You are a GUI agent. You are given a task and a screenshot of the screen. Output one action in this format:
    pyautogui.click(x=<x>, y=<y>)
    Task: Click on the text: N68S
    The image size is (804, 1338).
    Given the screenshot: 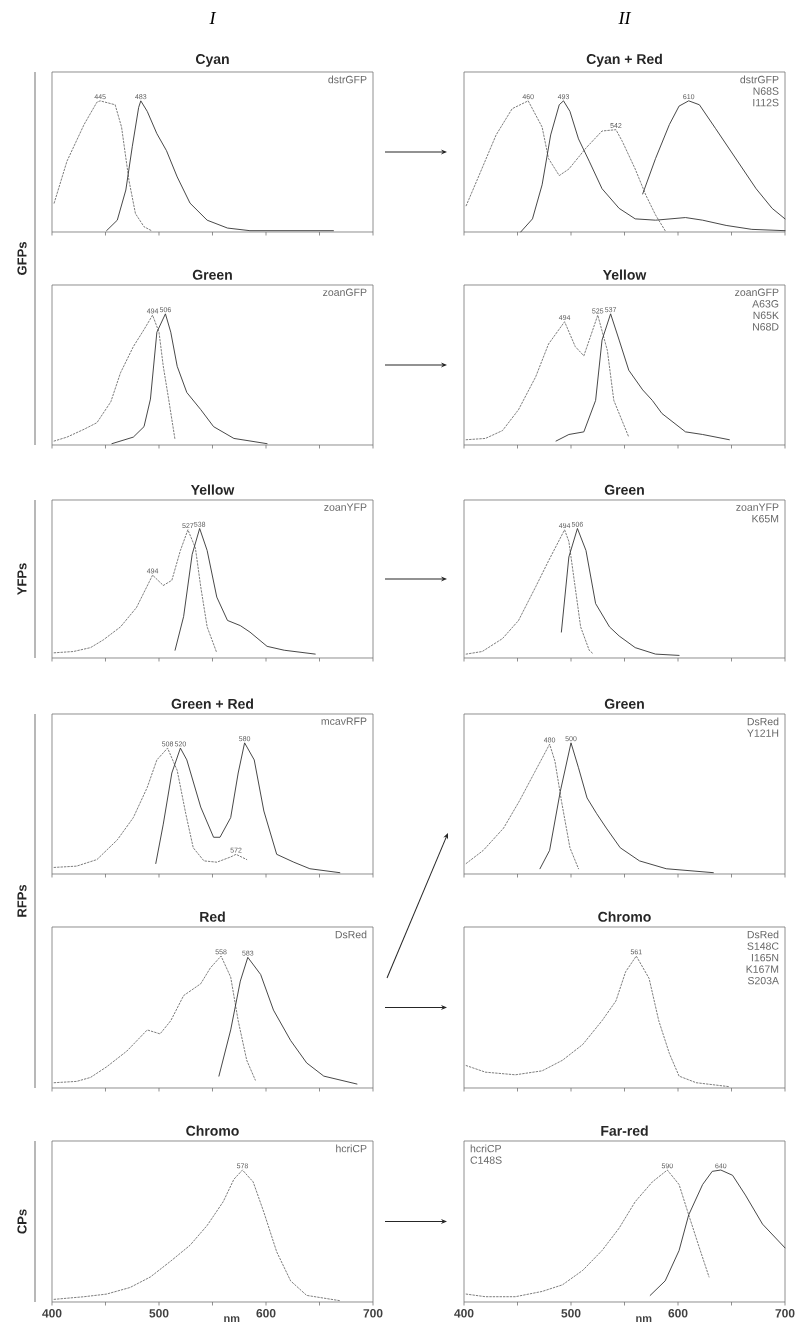 What is the action you would take?
    pyautogui.click(x=766, y=91)
    